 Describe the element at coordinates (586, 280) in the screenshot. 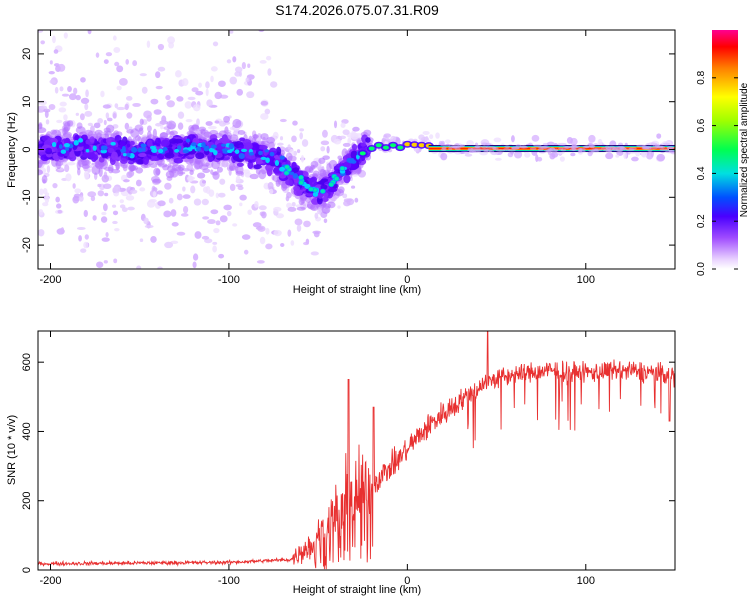

I see `spectrogram-x-tick-label: 100` at that location.